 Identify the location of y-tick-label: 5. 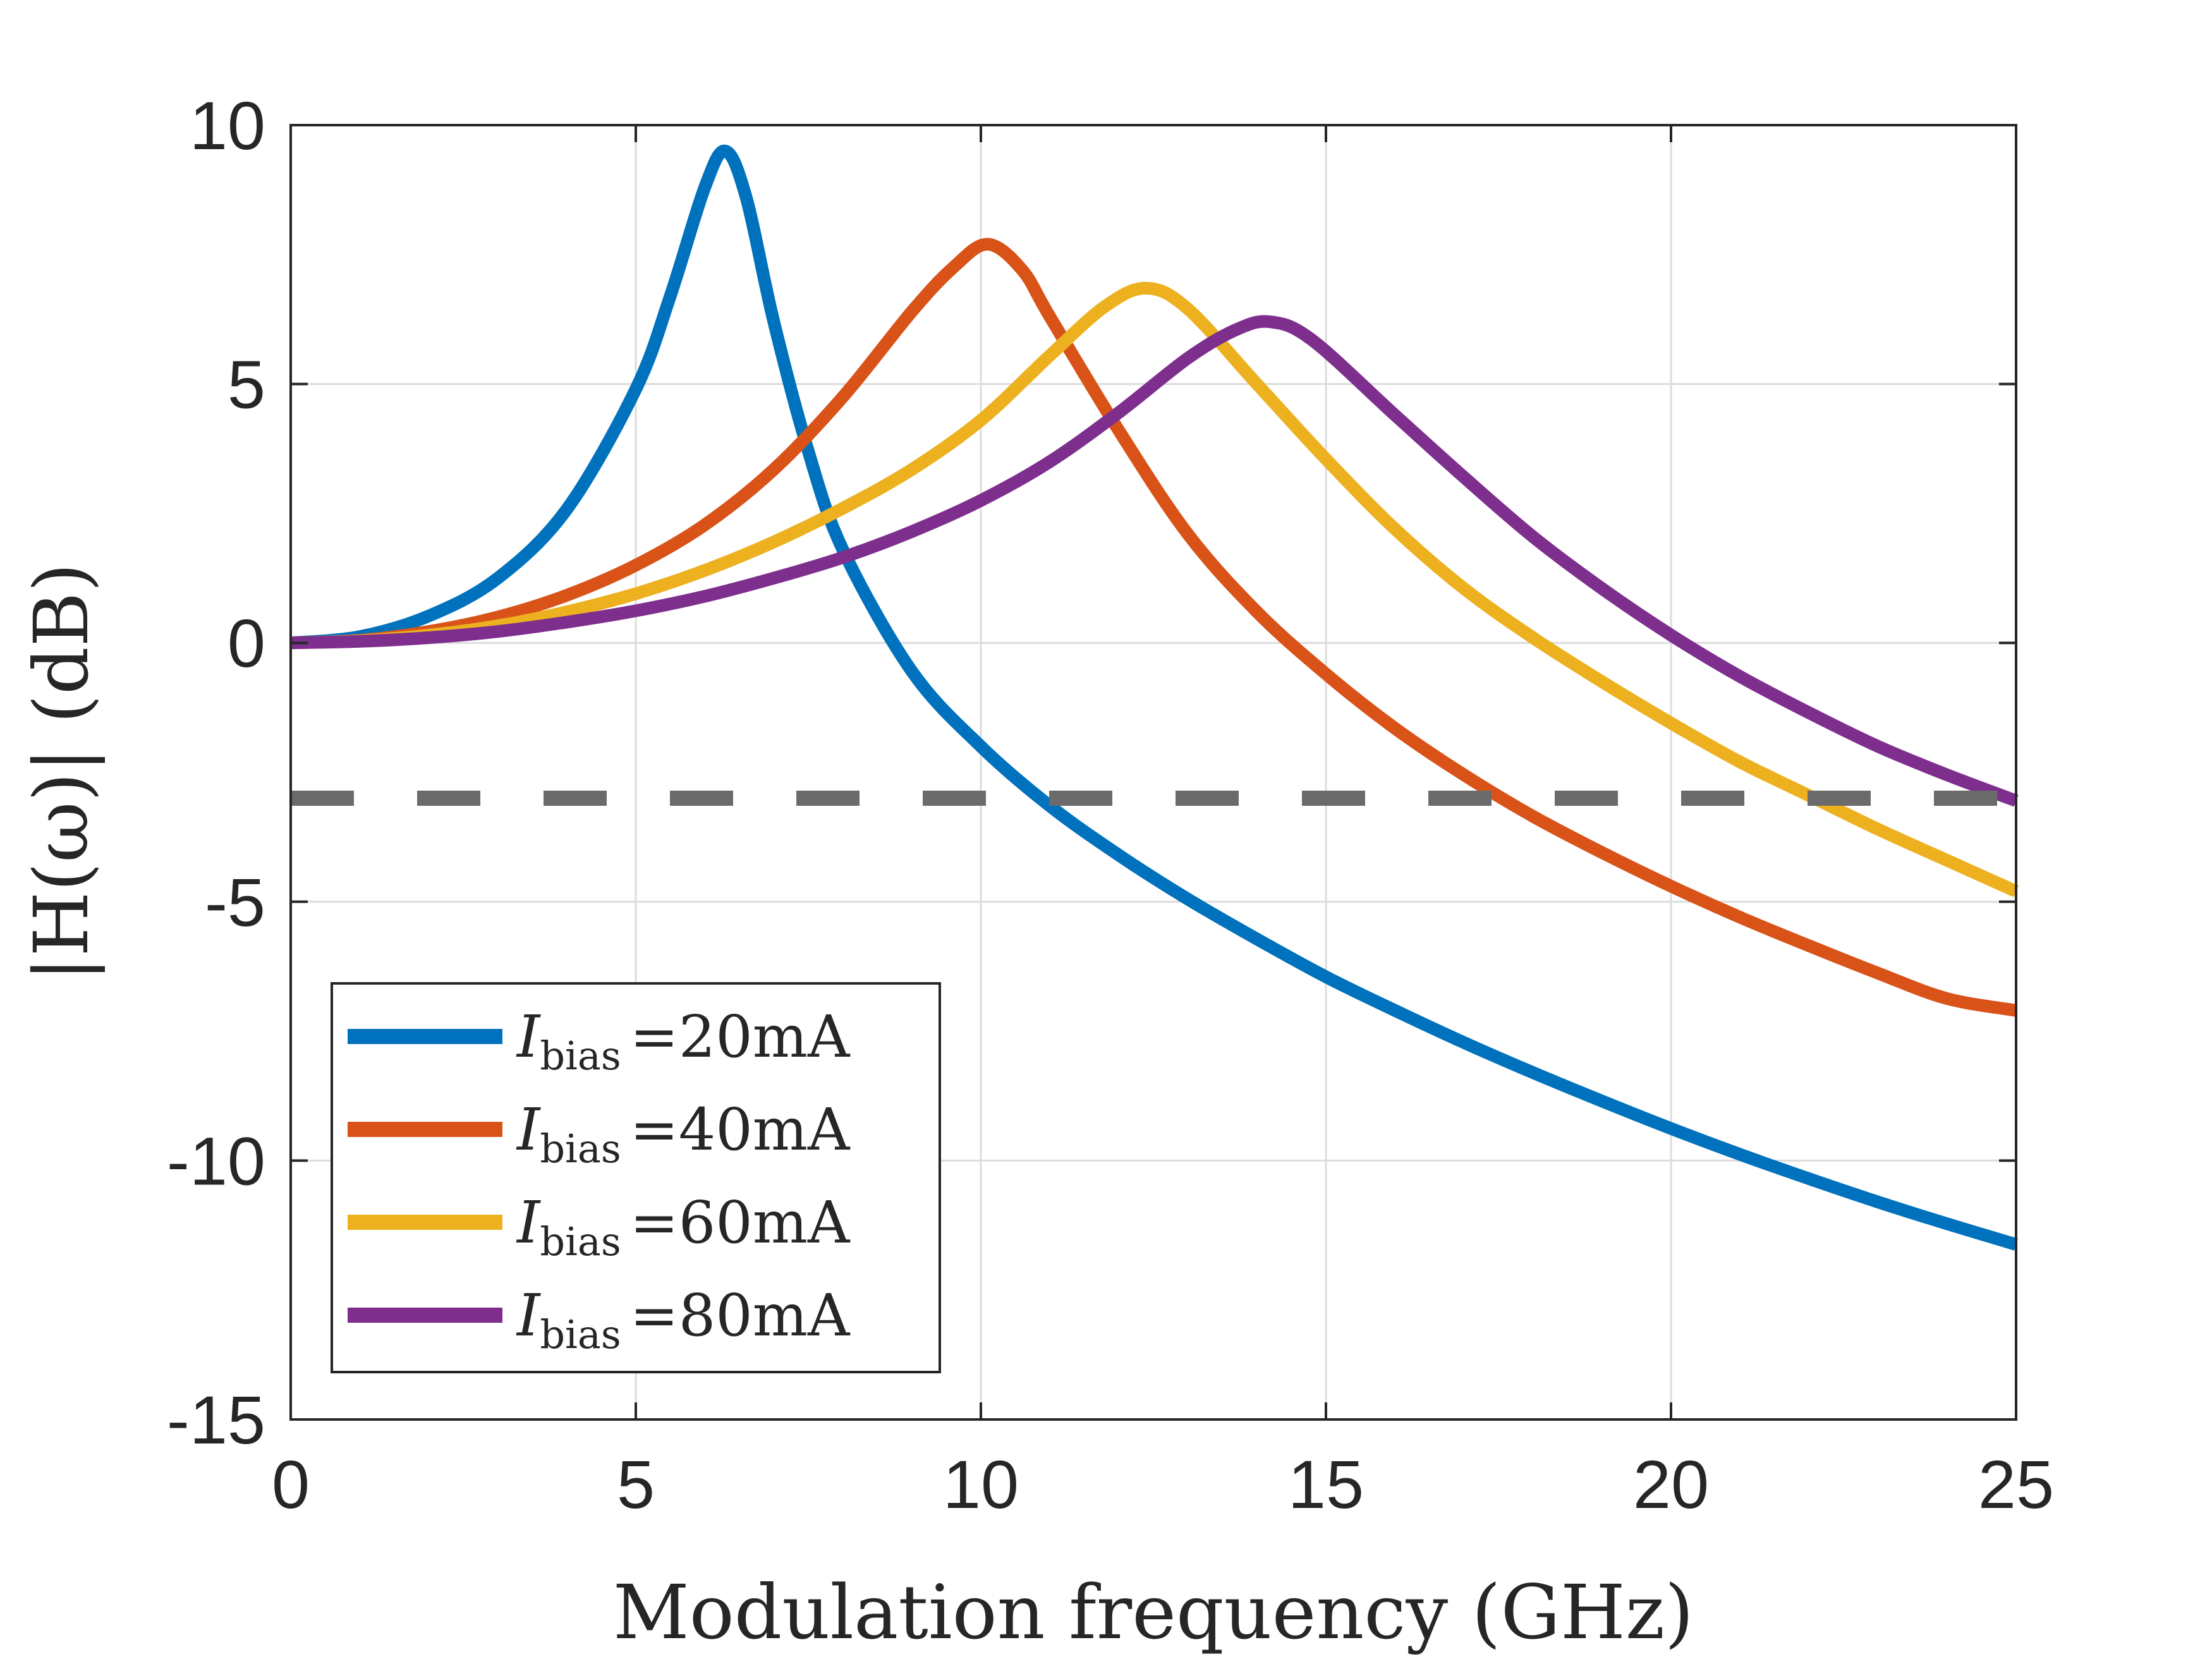
(246, 384).